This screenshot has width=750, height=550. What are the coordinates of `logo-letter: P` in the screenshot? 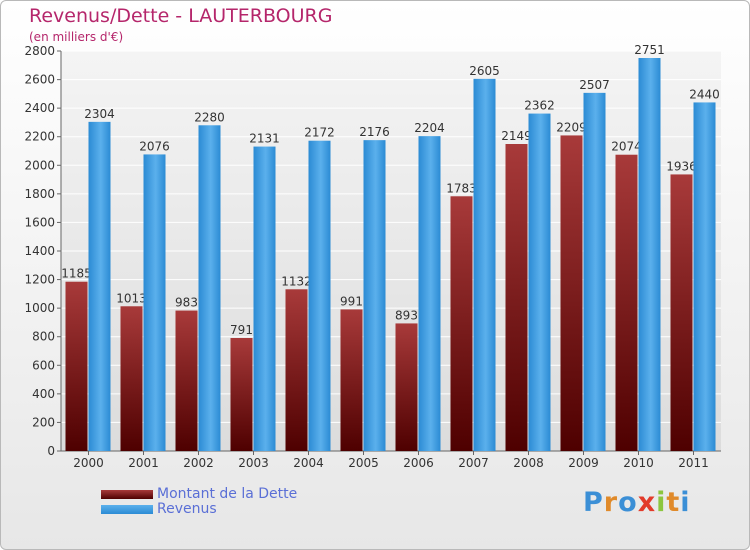 It's located at (593, 502).